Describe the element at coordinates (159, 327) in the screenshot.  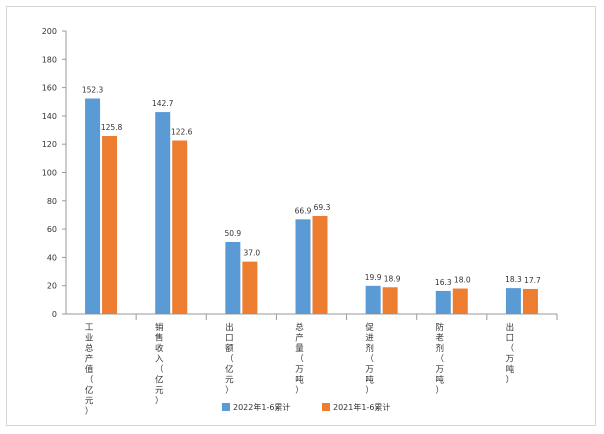
I see `category-label-char: 销` at that location.